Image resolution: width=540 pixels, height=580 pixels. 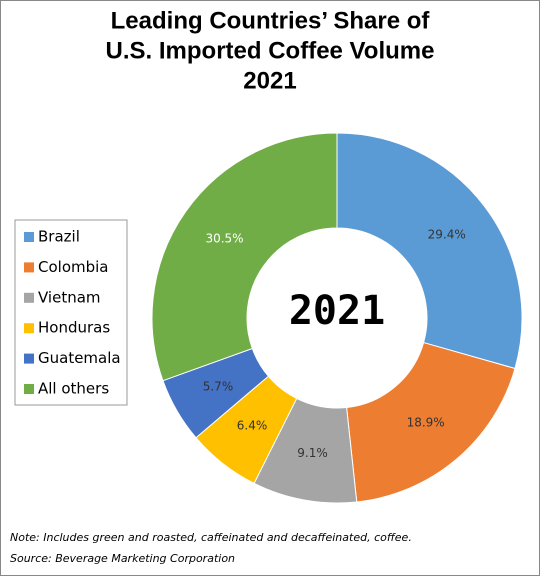 What do you see at coordinates (224, 238) in the screenshot?
I see `data-label: 30.5%` at bounding box center [224, 238].